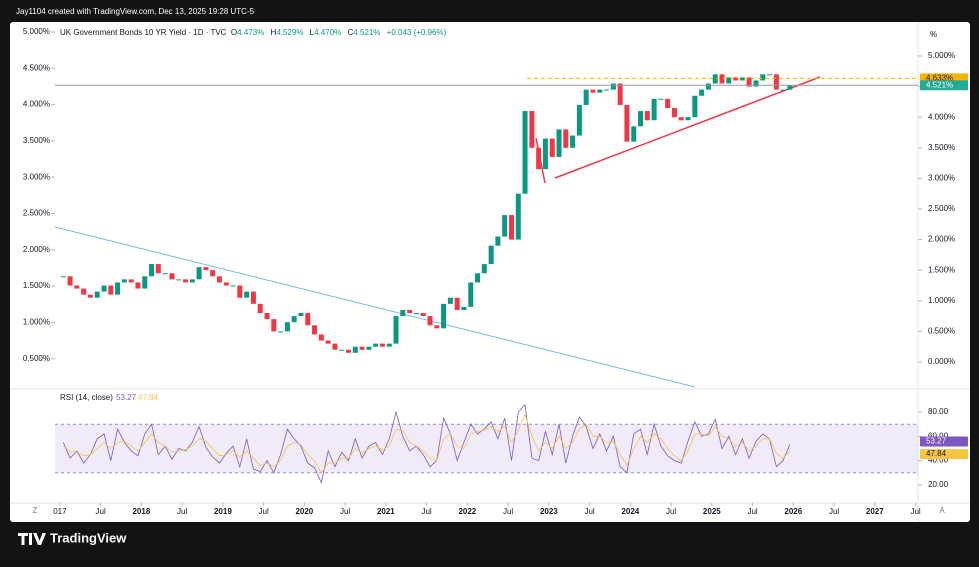 The image size is (979, 567). What do you see at coordinates (416, 32) in the screenshot?
I see `change: +0.043 (+0.96%)` at bounding box center [416, 32].